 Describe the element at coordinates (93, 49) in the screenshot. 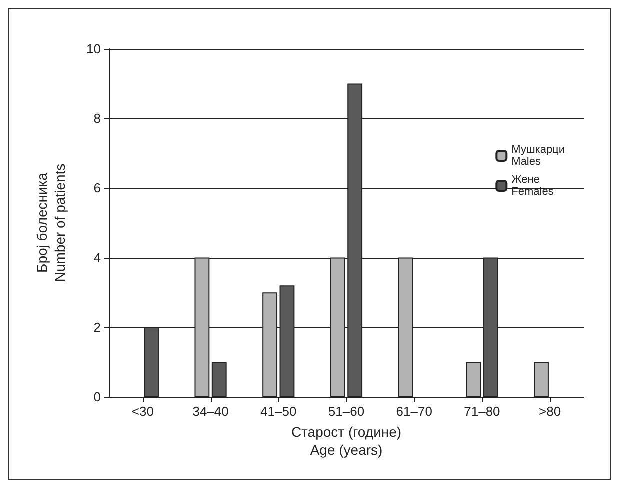

I see `y-tick-label: 10` at that location.